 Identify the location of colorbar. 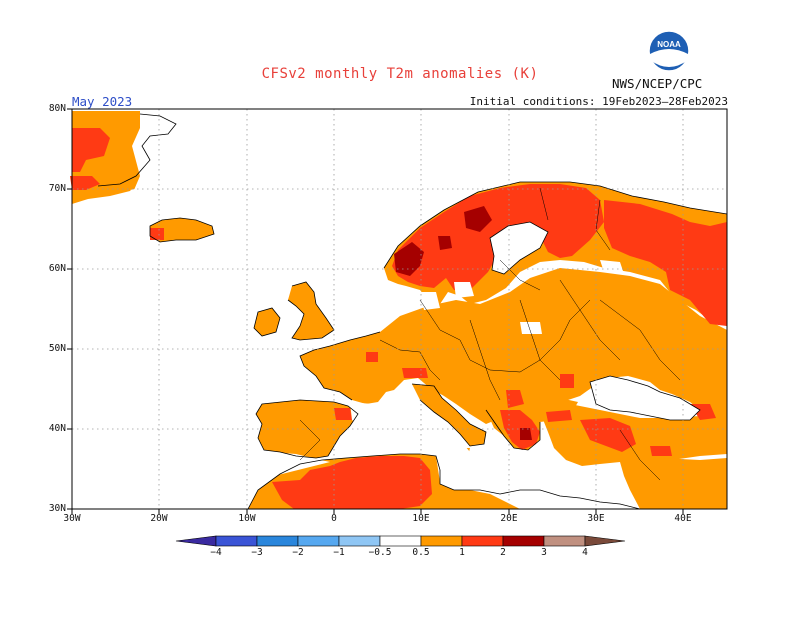
(400, 541).